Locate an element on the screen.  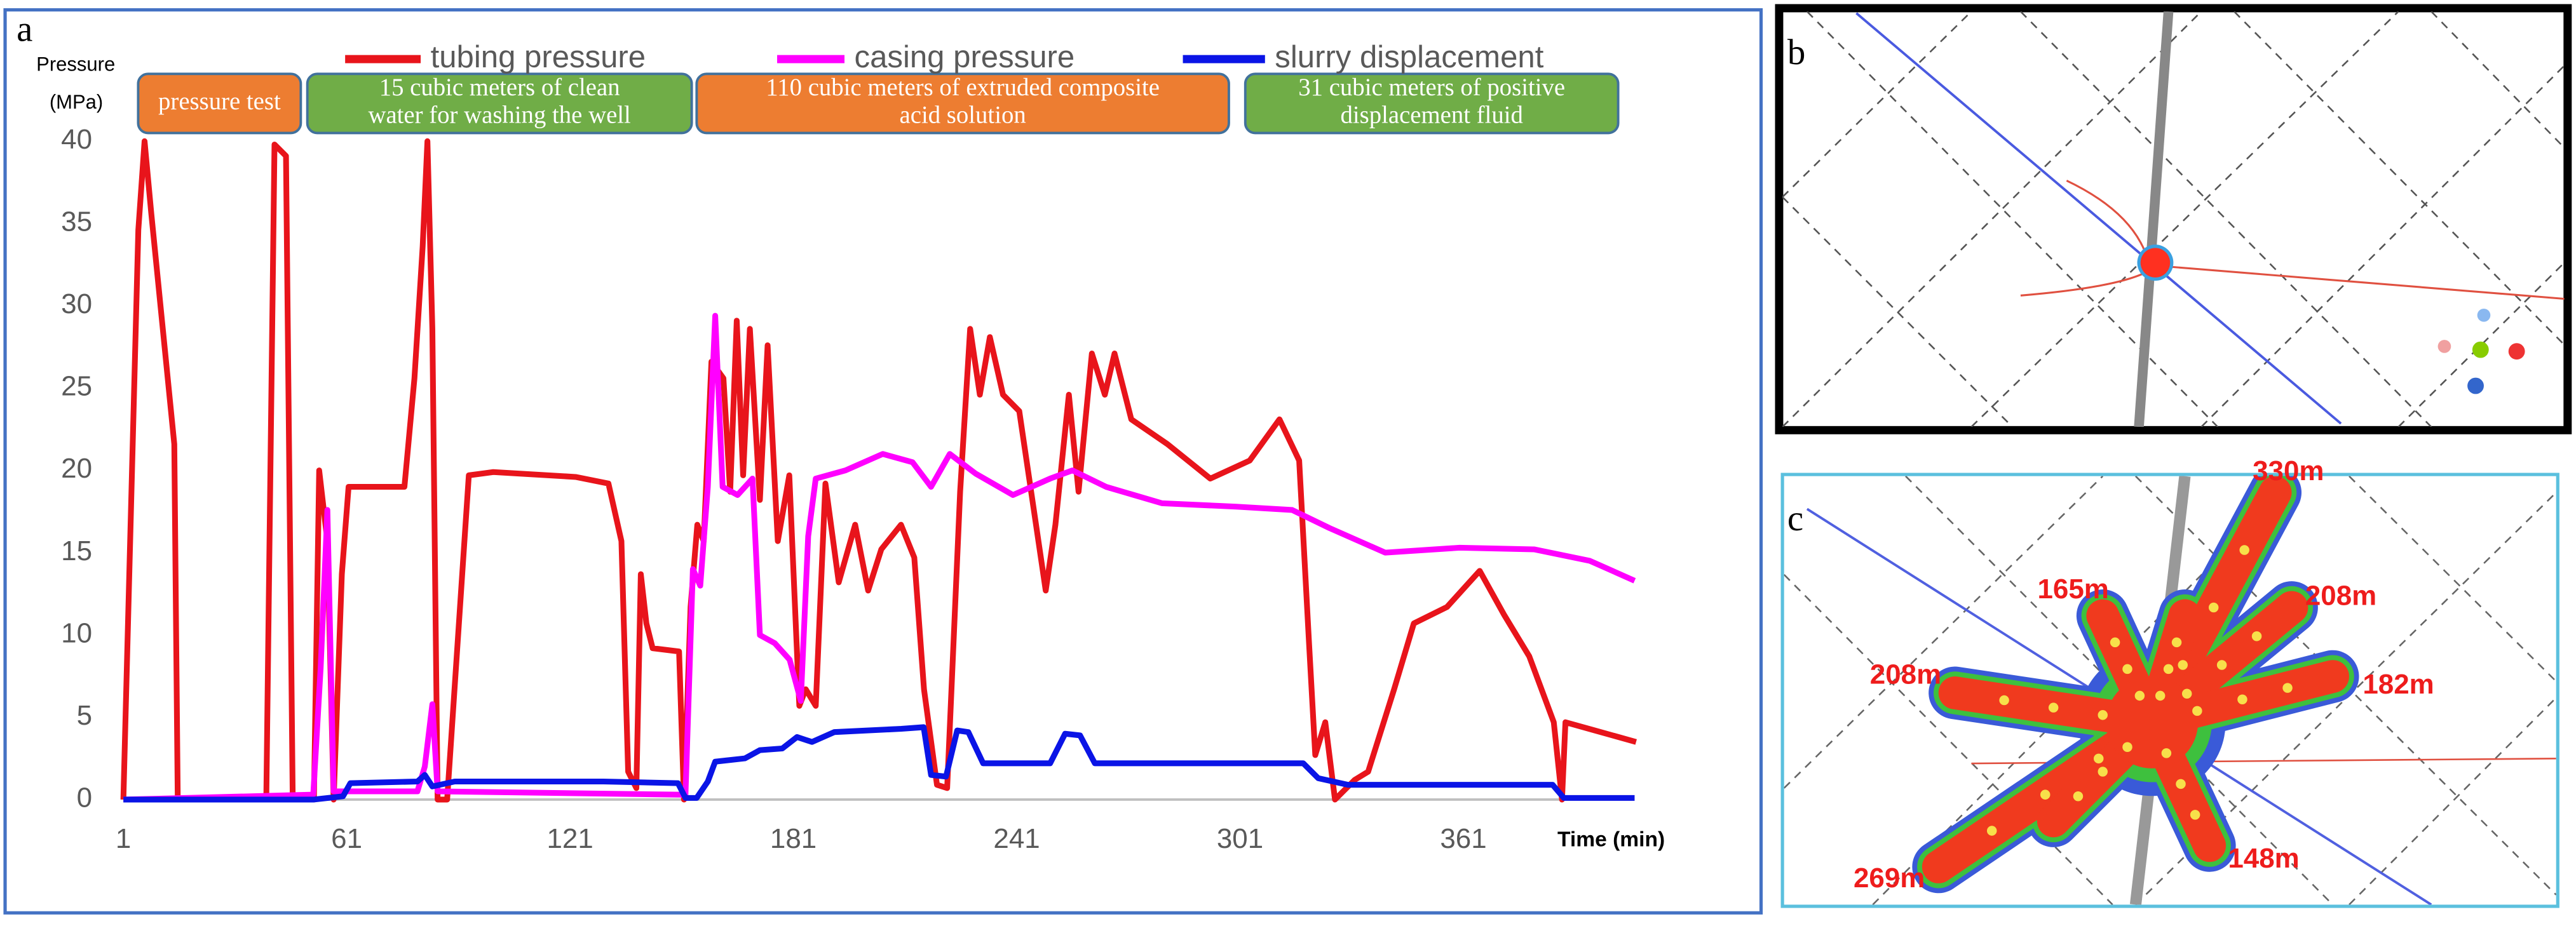
x-tick-label: 181 is located at coordinates (793, 838).